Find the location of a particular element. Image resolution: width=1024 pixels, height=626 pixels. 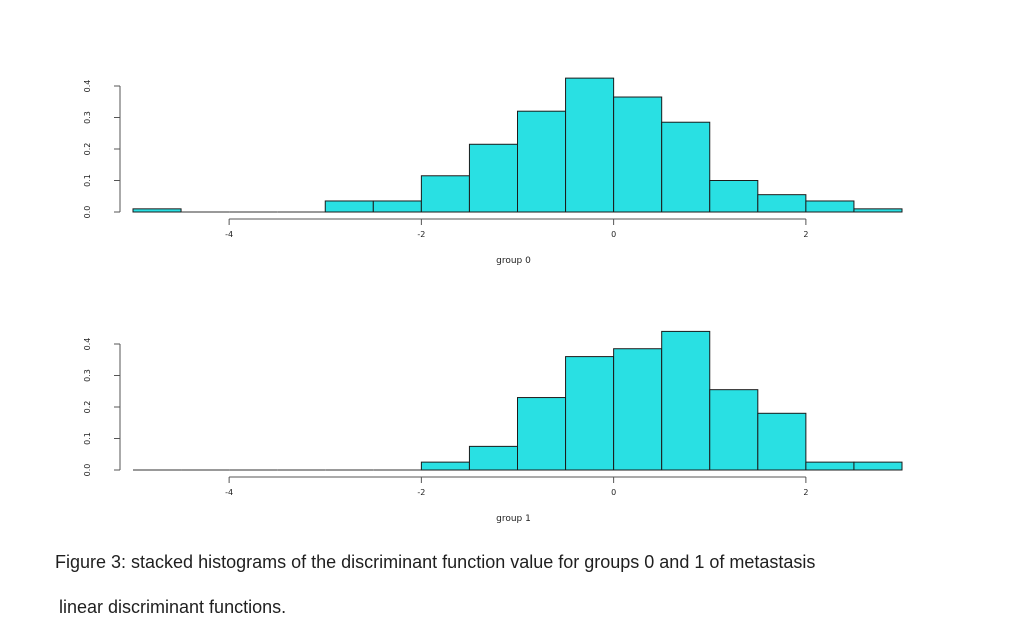

x-axis-label: group 1 is located at coordinates (513, 519).